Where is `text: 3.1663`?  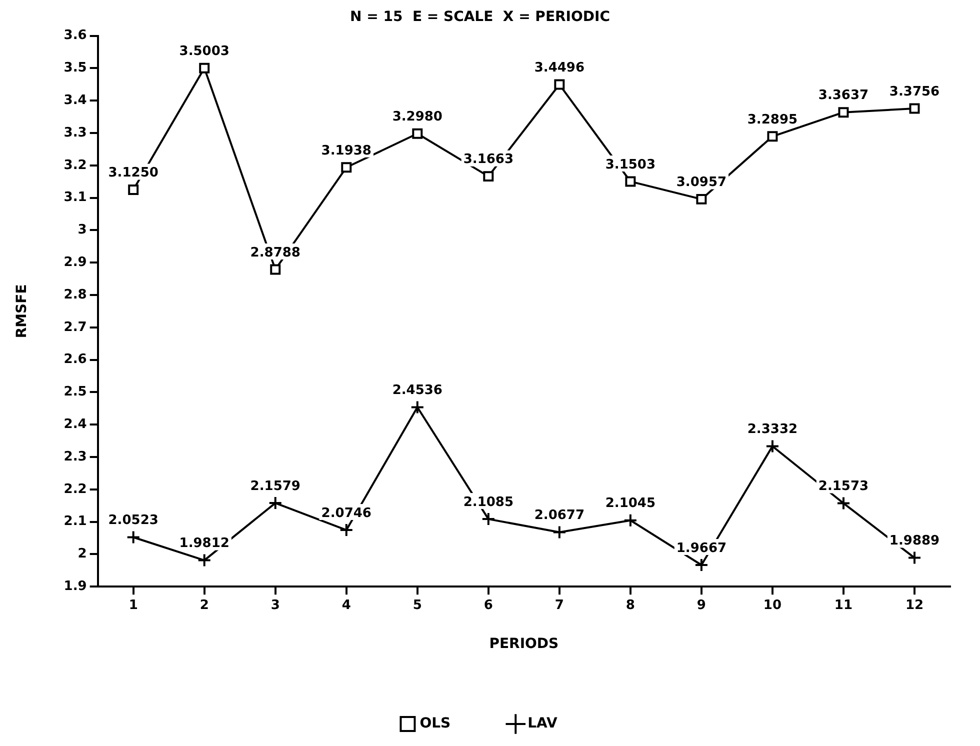 text: 3.1663 is located at coordinates (488, 160).